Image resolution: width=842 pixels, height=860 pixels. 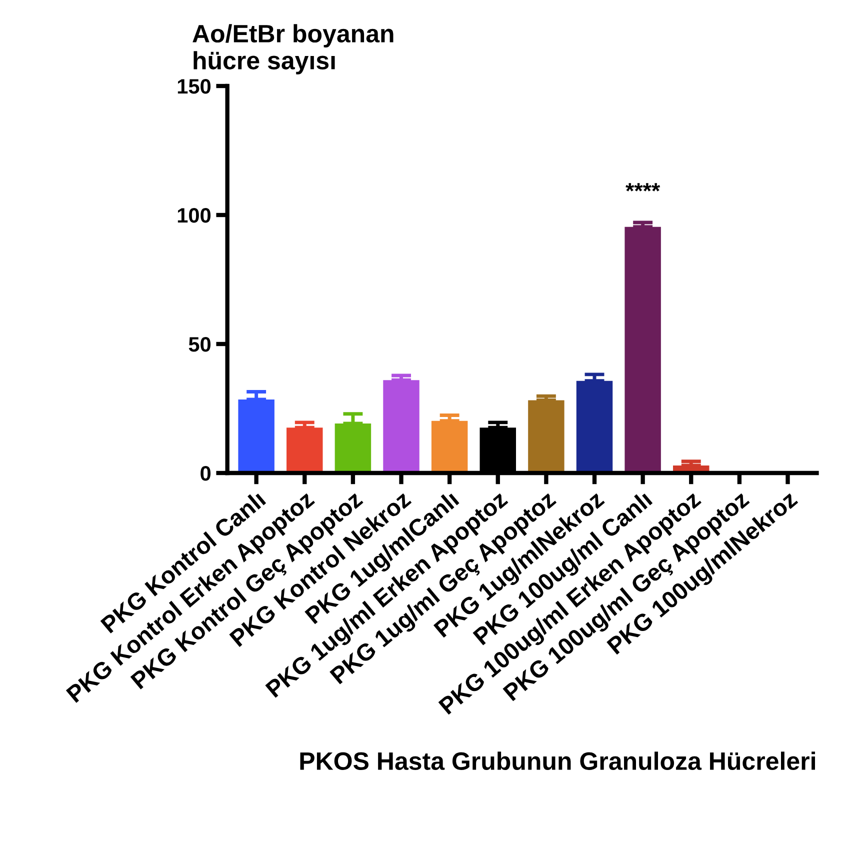 What do you see at coordinates (194, 215) in the screenshot?
I see `y-tick-label: 100` at bounding box center [194, 215].